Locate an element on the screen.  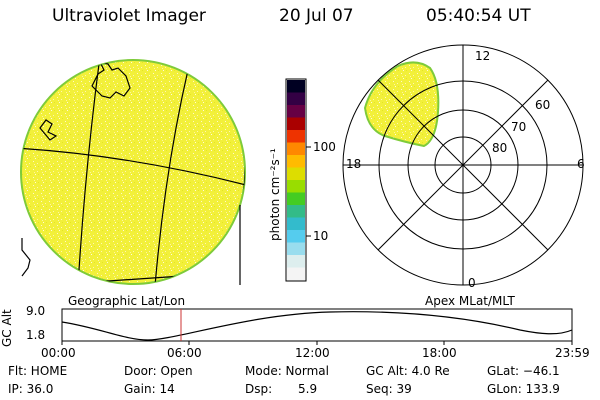
right-panel-label: Apex MLat/MLT is located at coordinates (470, 301).